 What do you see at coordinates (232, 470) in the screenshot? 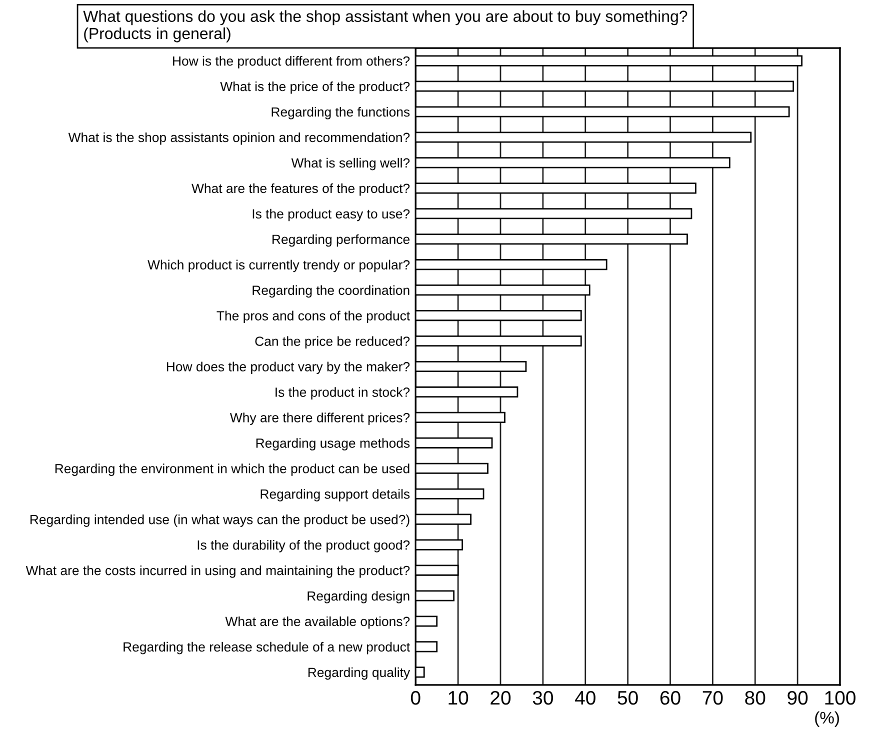
I see `y-tick-label: Regarding the environment in which the product can be used` at bounding box center [232, 470].